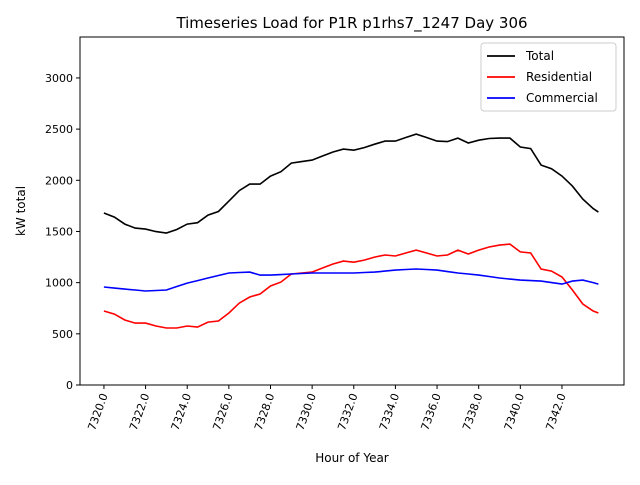  Describe the element at coordinates (347, 412) in the screenshot. I see `x-tick-label: 7332.0` at that location.